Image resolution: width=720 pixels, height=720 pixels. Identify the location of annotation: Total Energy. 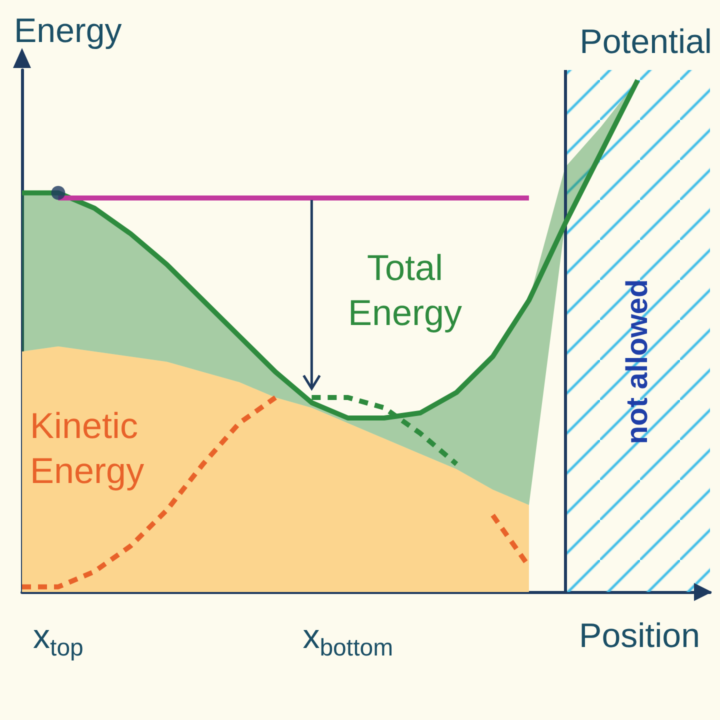
(405, 290).